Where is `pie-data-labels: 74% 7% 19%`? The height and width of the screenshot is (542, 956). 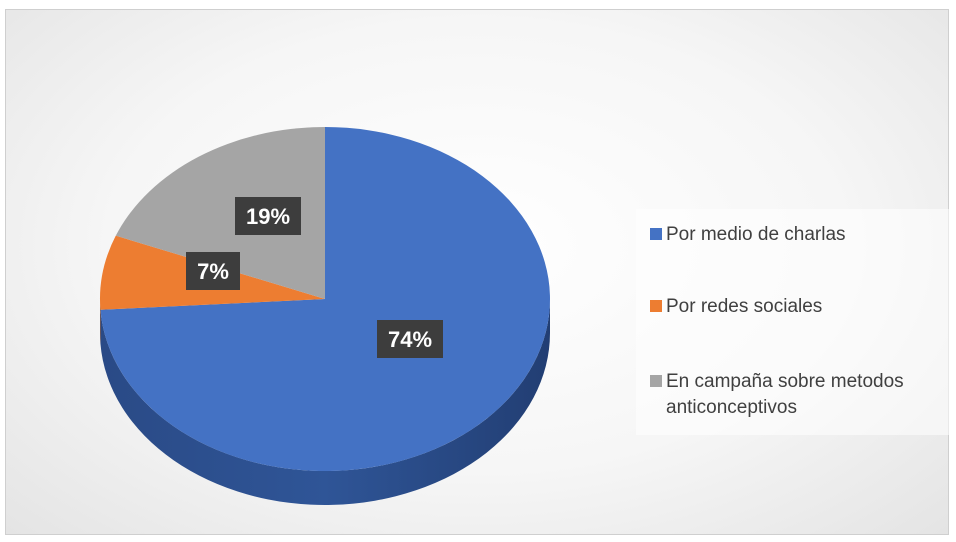
pie-data-labels: 74% 7% 19% is located at coordinates (314, 277).